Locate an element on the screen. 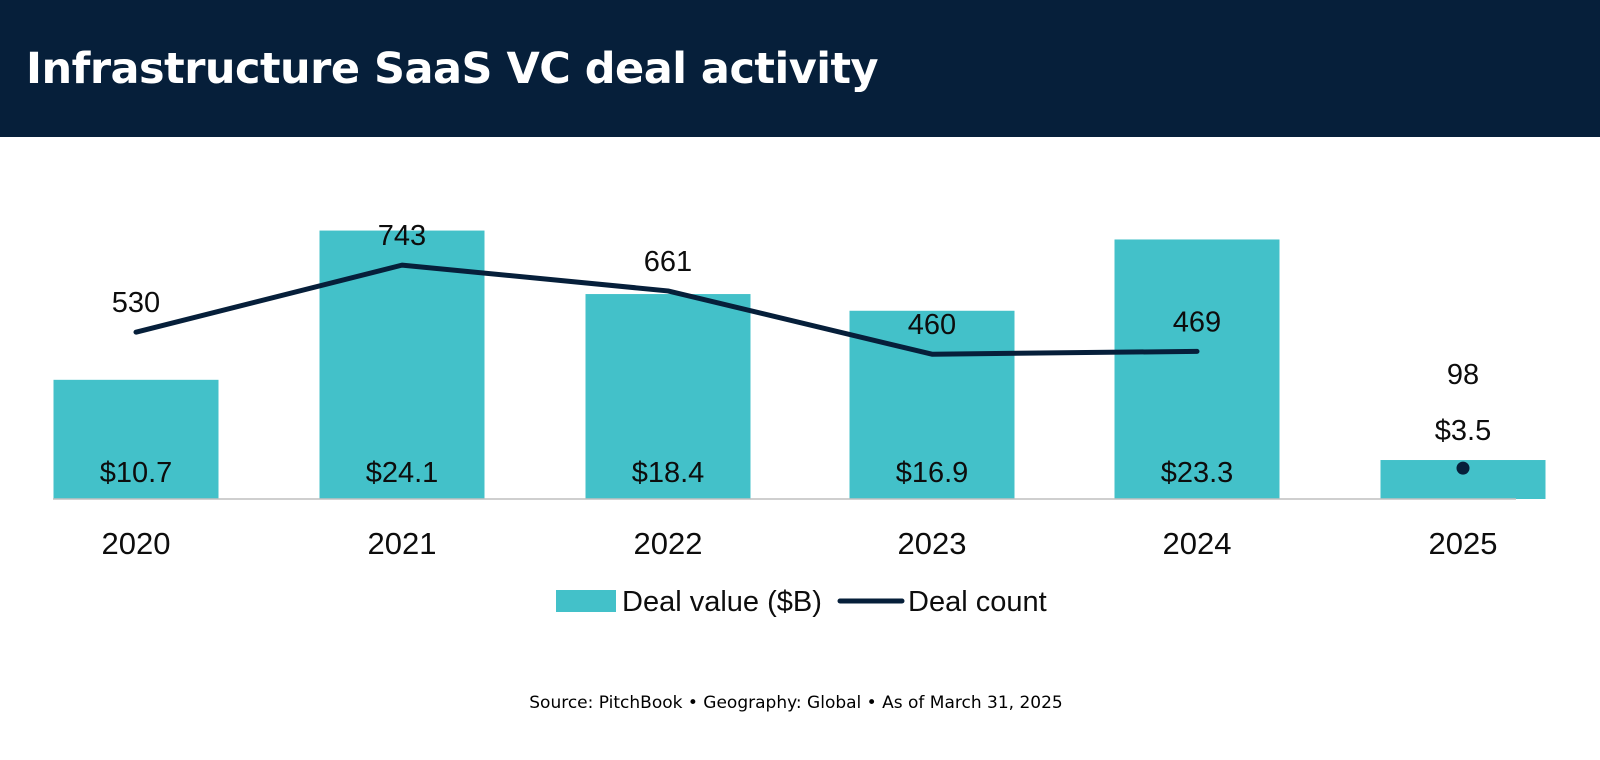 This screenshot has height=760, width=1600. x-tick-2020: 2020 is located at coordinates (136, 543).